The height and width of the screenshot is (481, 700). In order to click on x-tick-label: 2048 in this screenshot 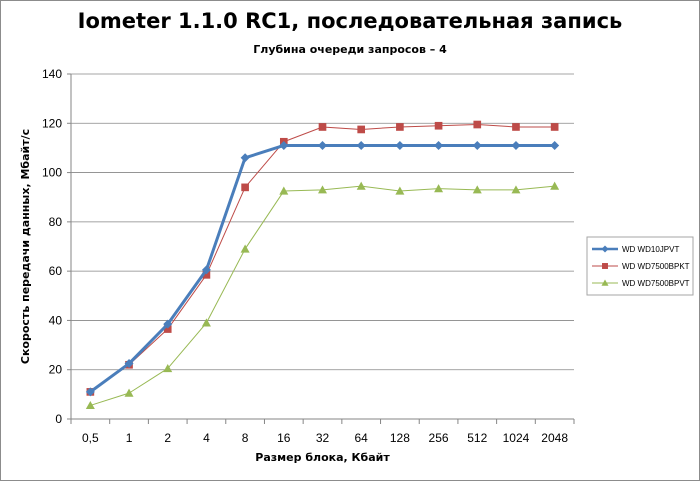, I will do `click(554, 438)`.